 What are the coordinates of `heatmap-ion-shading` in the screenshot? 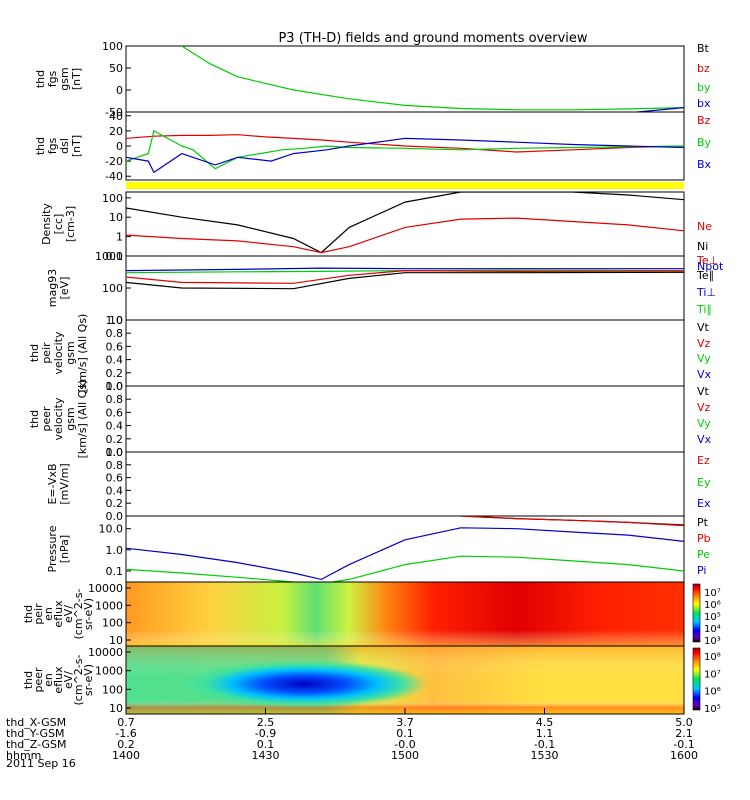 It's located at (405, 614).